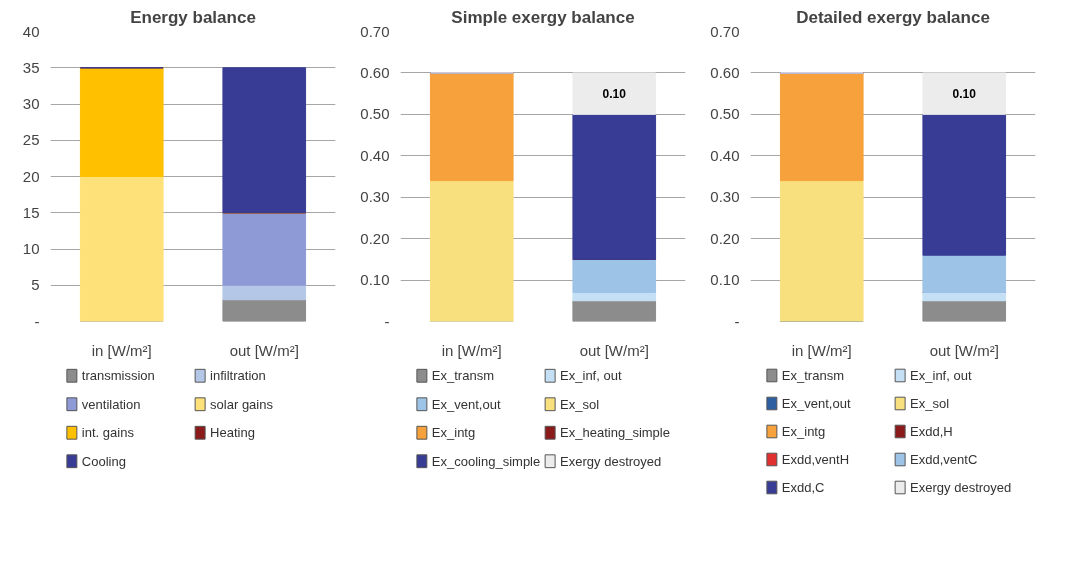 The height and width of the screenshot is (587, 1090). Describe the element at coordinates (803, 487) in the screenshot. I see `legend-label: Exdd,C` at that location.